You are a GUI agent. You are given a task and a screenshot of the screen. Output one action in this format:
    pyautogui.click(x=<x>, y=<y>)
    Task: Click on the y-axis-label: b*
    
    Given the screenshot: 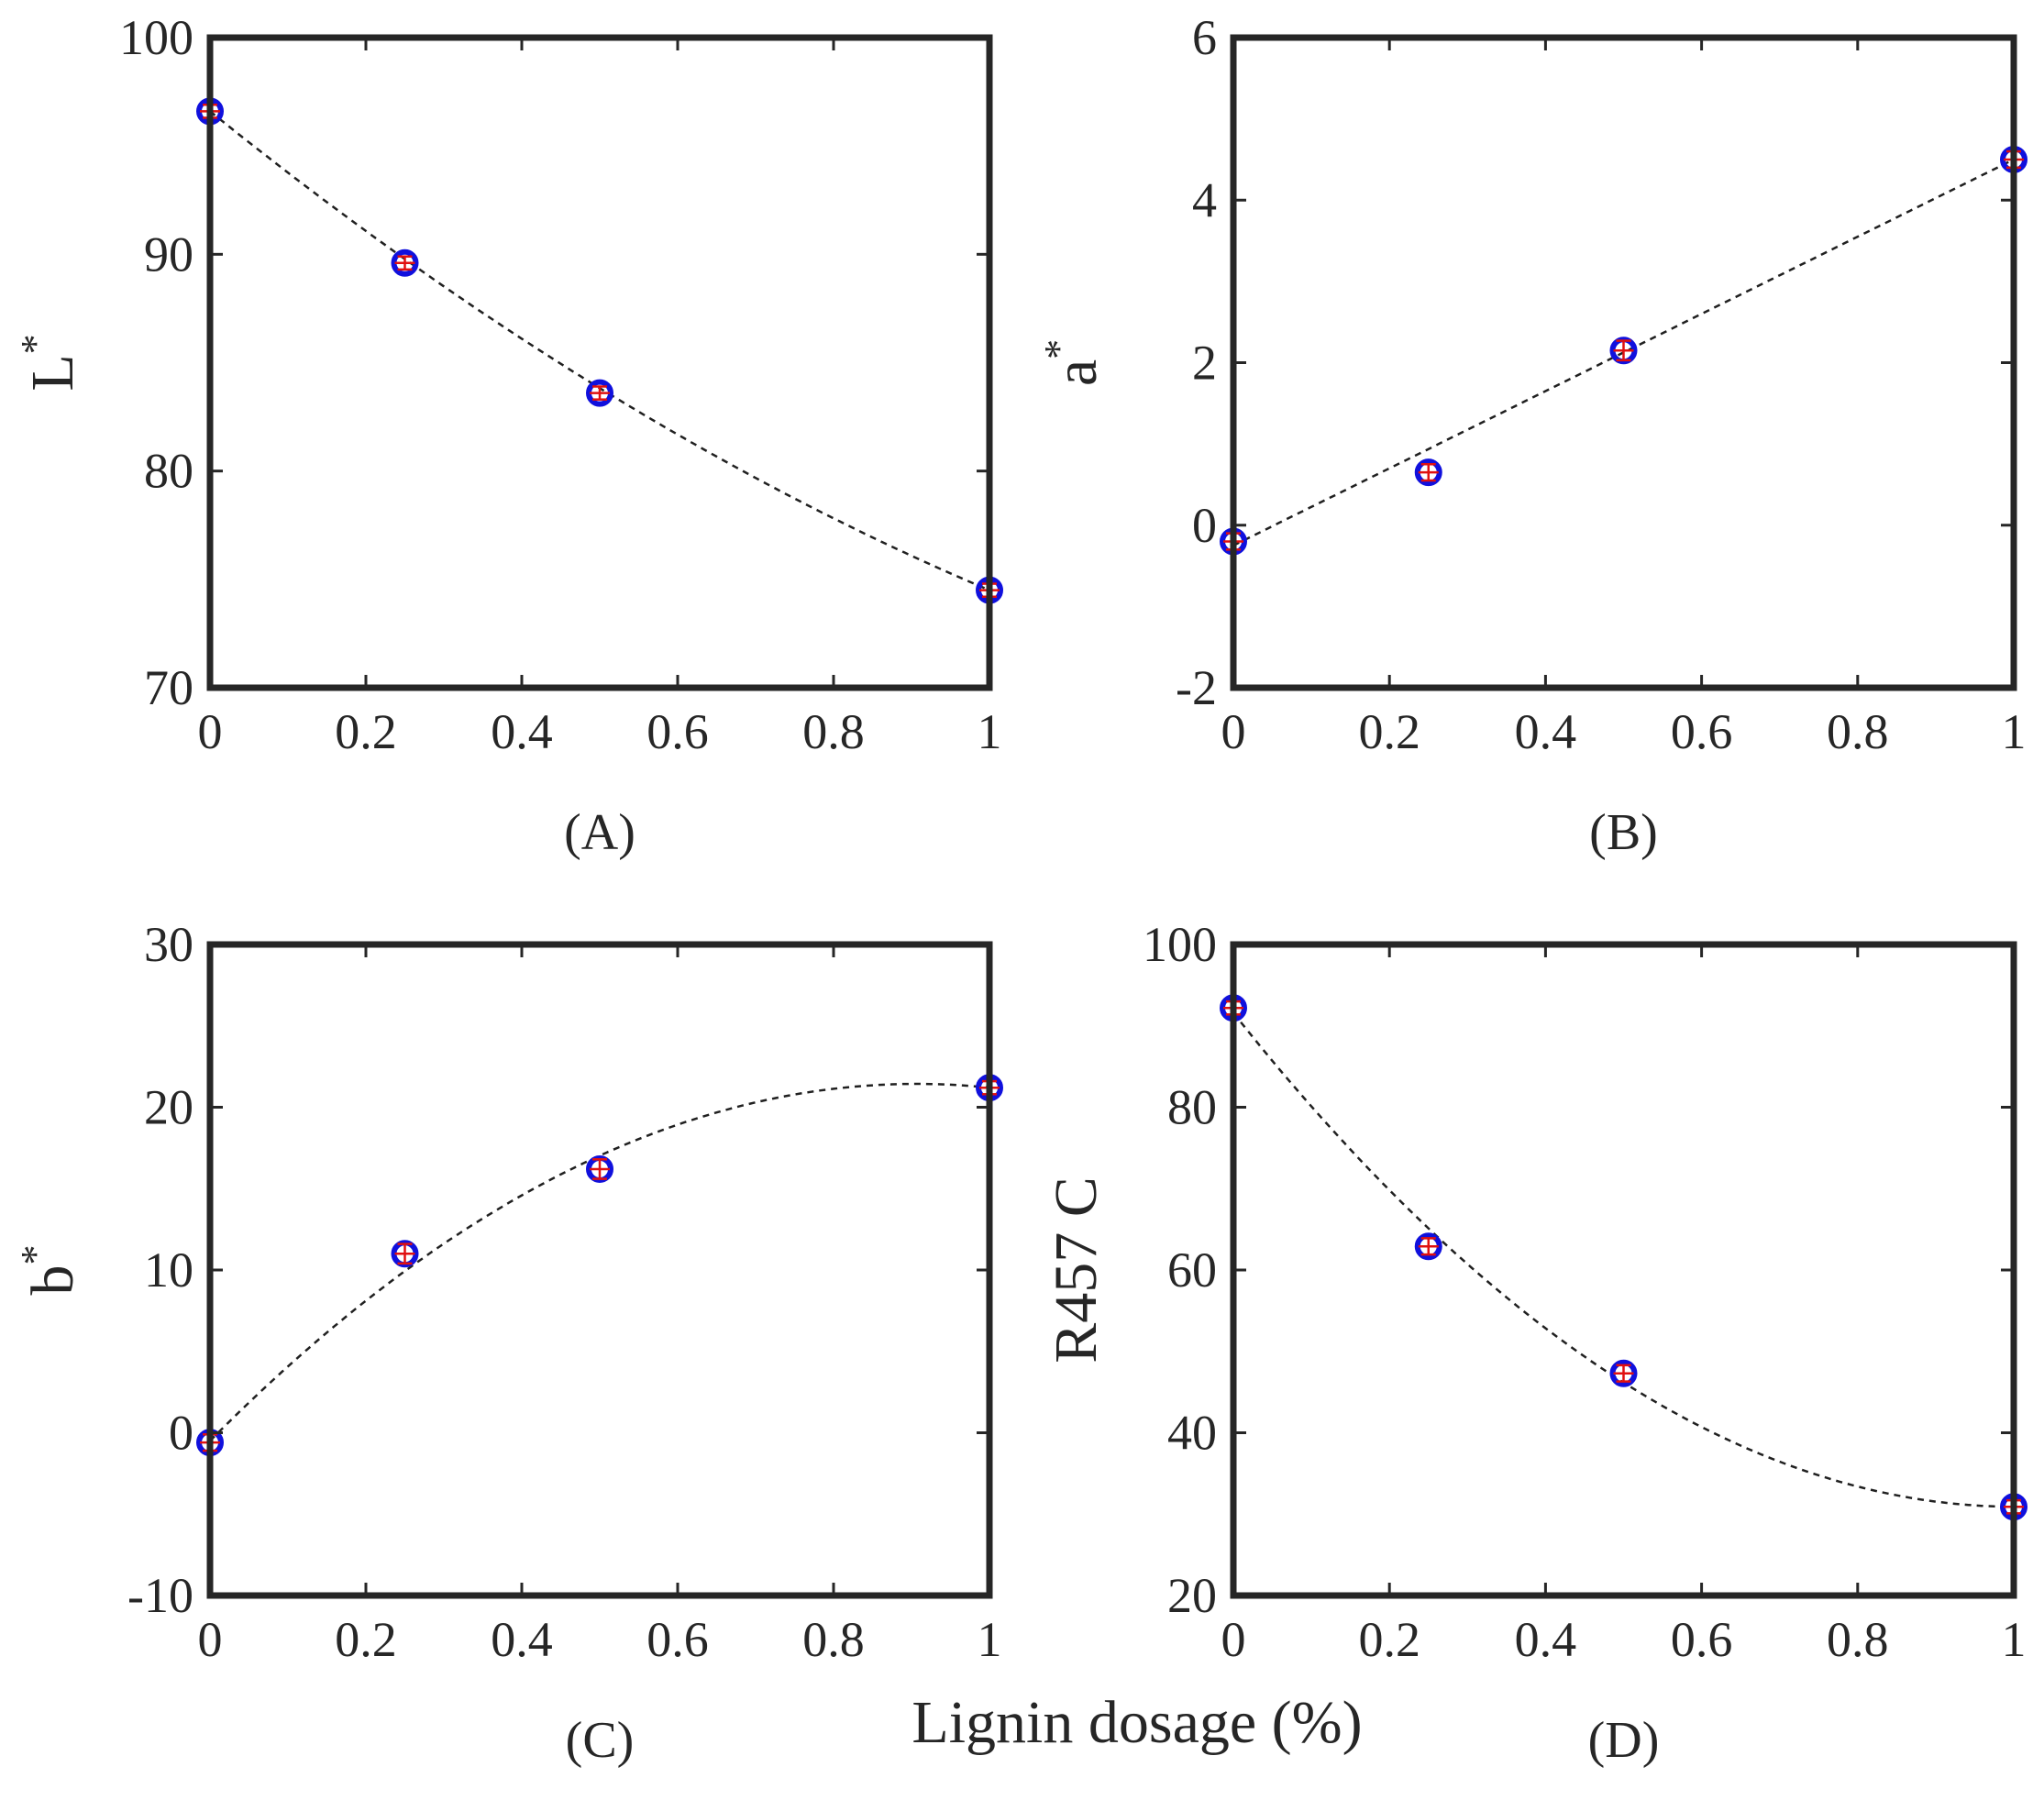 What is the action you would take?
    pyautogui.click(x=50, y=1270)
    